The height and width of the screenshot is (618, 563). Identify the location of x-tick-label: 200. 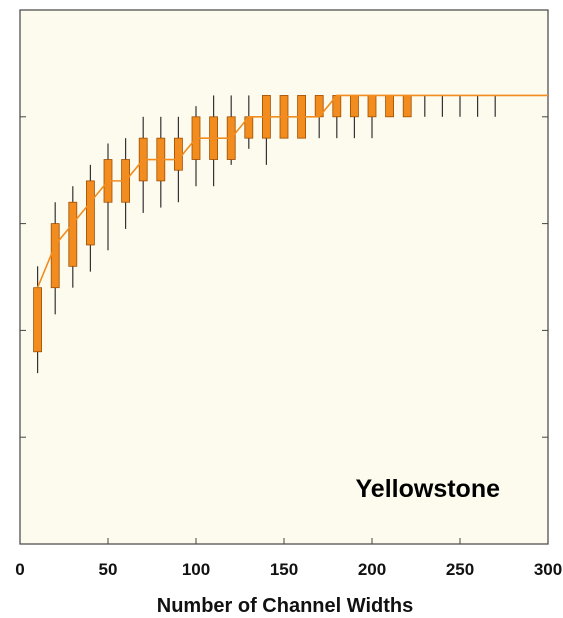
(372, 569).